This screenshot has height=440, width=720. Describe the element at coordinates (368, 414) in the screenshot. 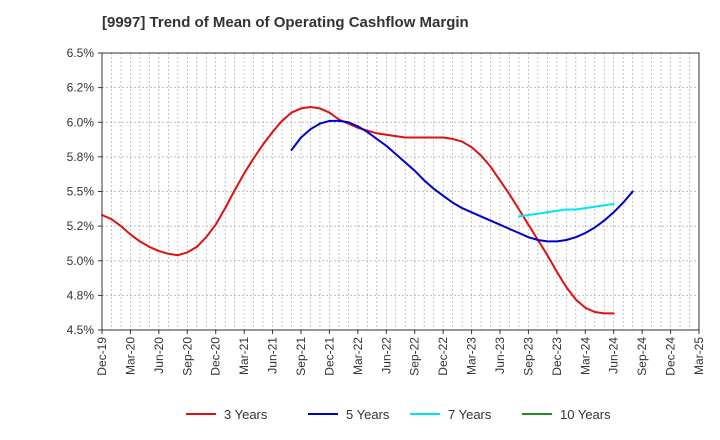

I see `legend-label: 5 Years` at that location.